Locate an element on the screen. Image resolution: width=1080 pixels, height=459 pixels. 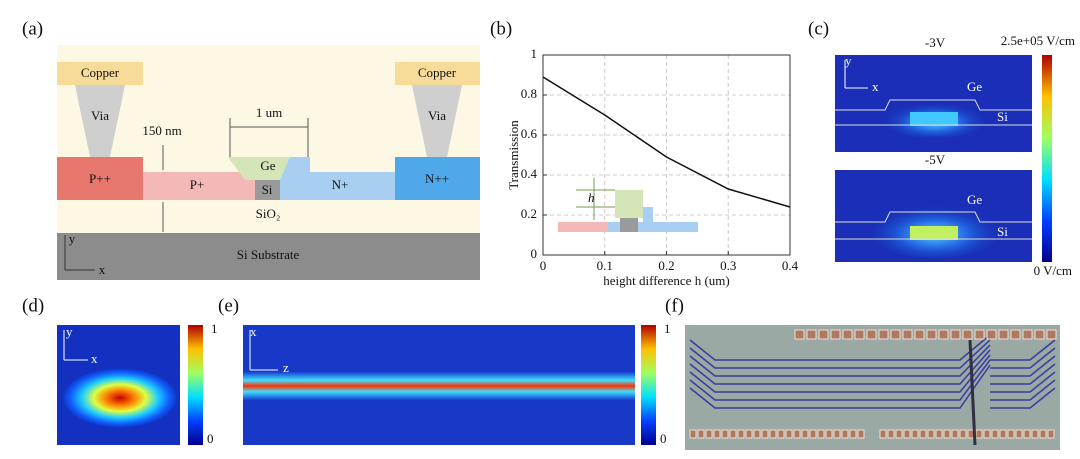
beam is located at coordinates (439, 386).